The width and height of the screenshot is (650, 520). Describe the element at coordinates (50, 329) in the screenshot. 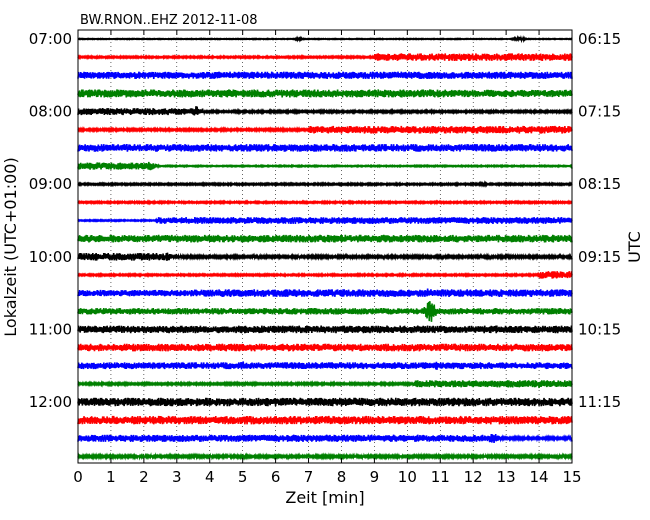

I see `y-tick-label-left: 11:00` at that location.